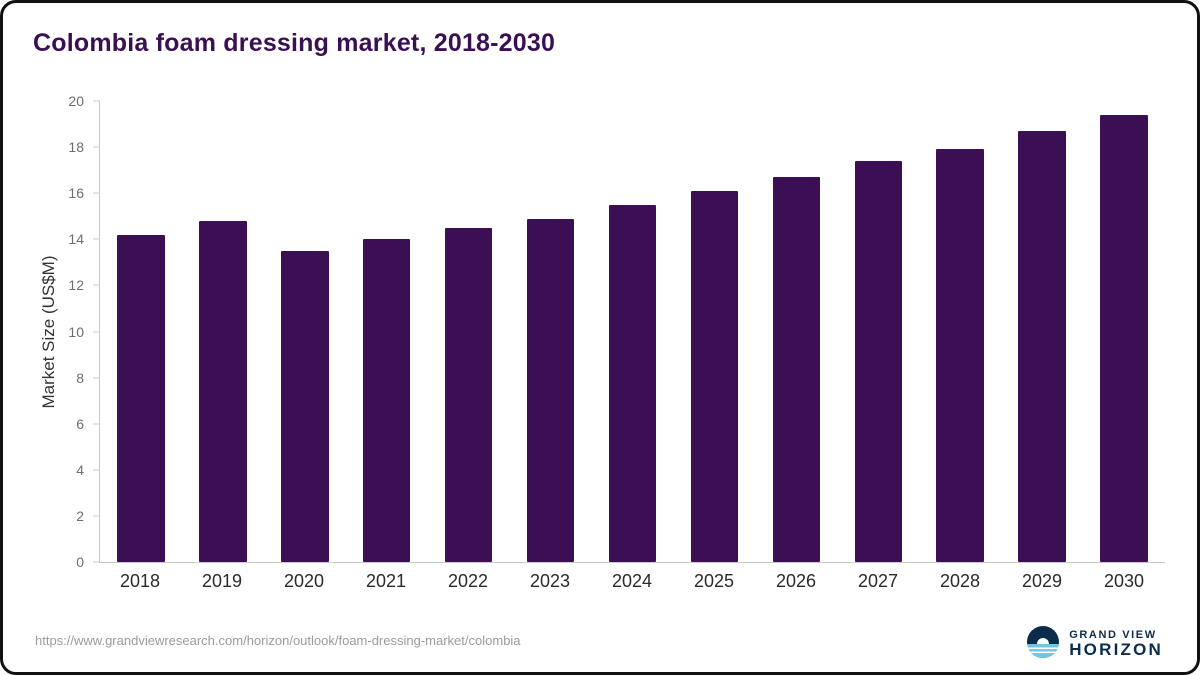  Describe the element at coordinates (714, 376) in the screenshot. I see `bar-2025` at that location.